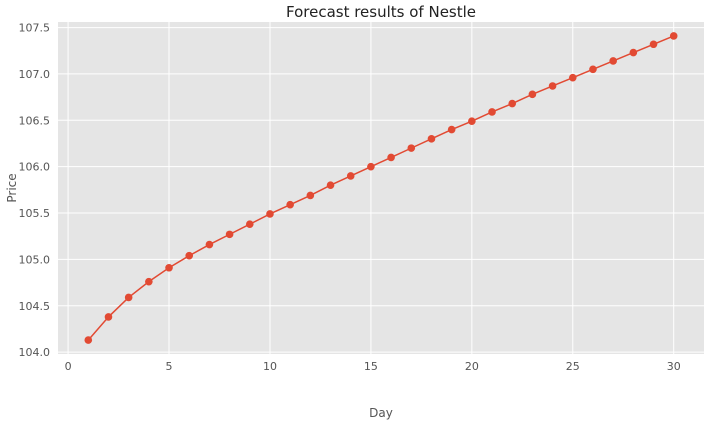 This screenshot has width=712, height=424. Describe the element at coordinates (674, 366) in the screenshot. I see `x-tick-label: 30` at that location.